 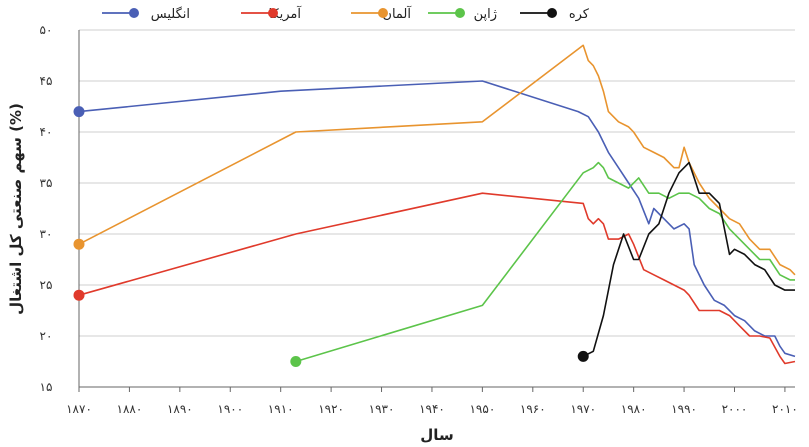 I want to click on legend-label-4: کره, so click(x=579, y=14).